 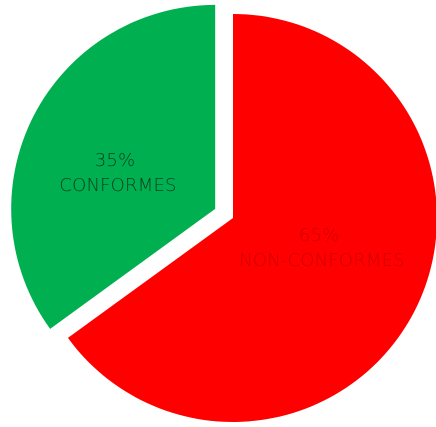 What do you see at coordinates (117, 185) in the screenshot?
I see `slice-name-conformes: CONFORMES` at bounding box center [117, 185].